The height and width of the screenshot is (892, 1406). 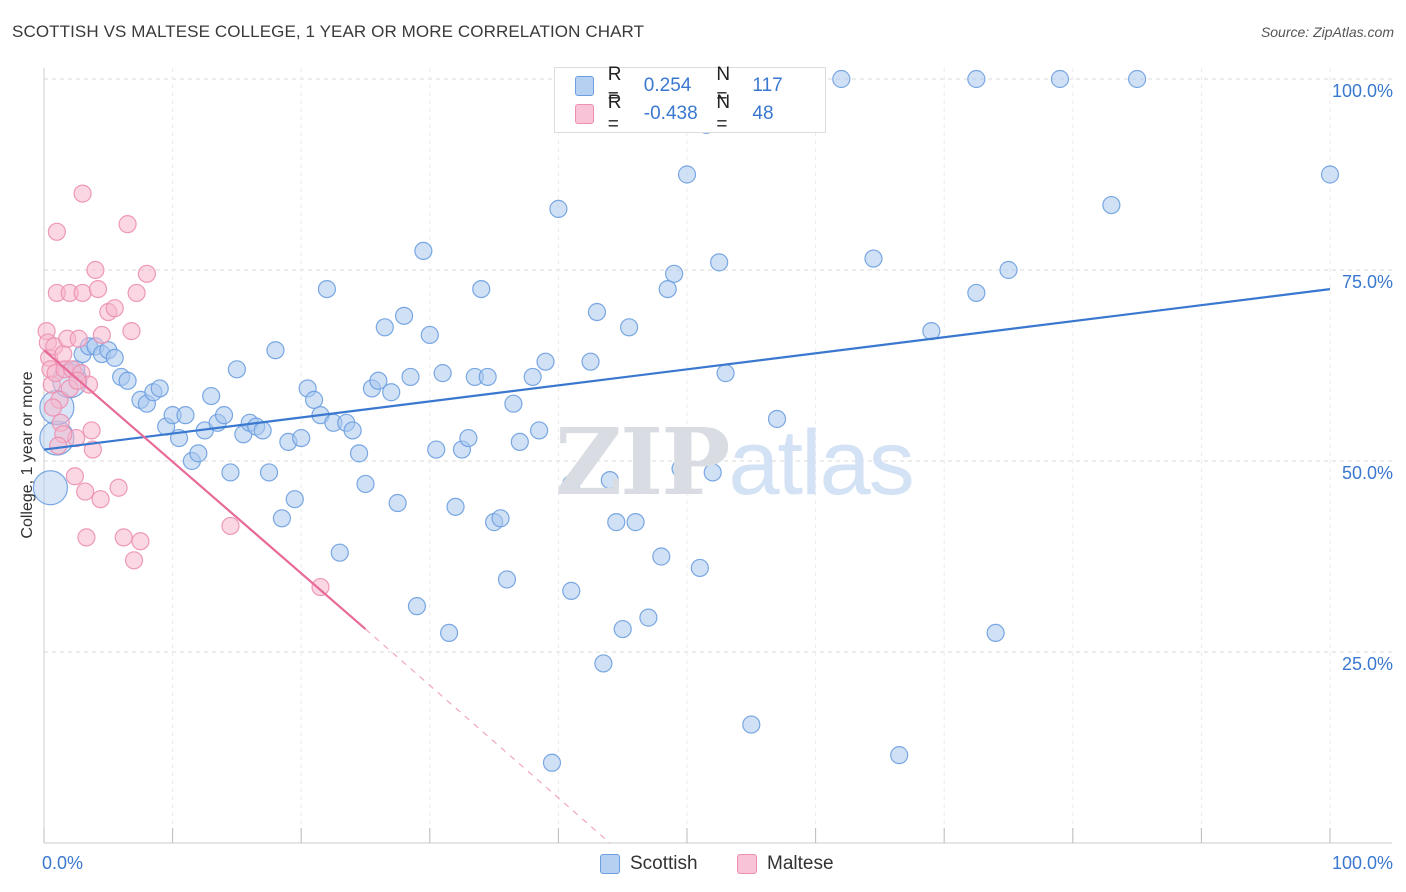 What do you see at coordinates (584, 86) in the screenshot?
I see `scottish-swatch` at bounding box center [584, 86].